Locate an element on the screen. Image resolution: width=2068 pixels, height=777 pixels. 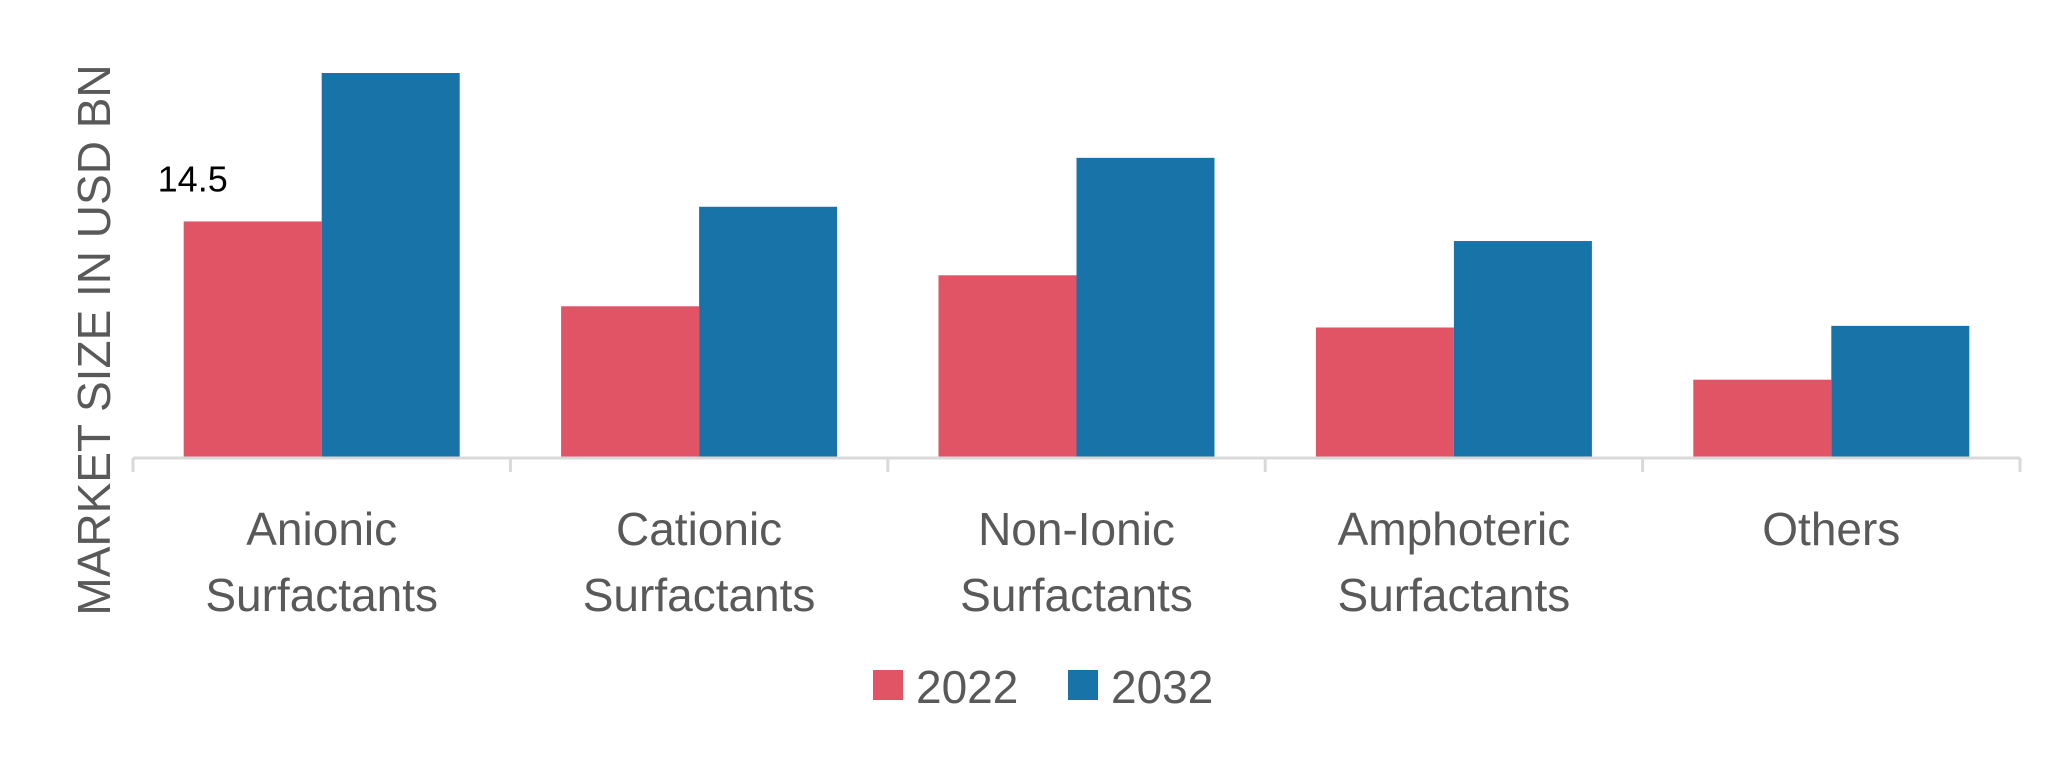
data-labels-group: 14.5 is located at coordinates (193, 178).